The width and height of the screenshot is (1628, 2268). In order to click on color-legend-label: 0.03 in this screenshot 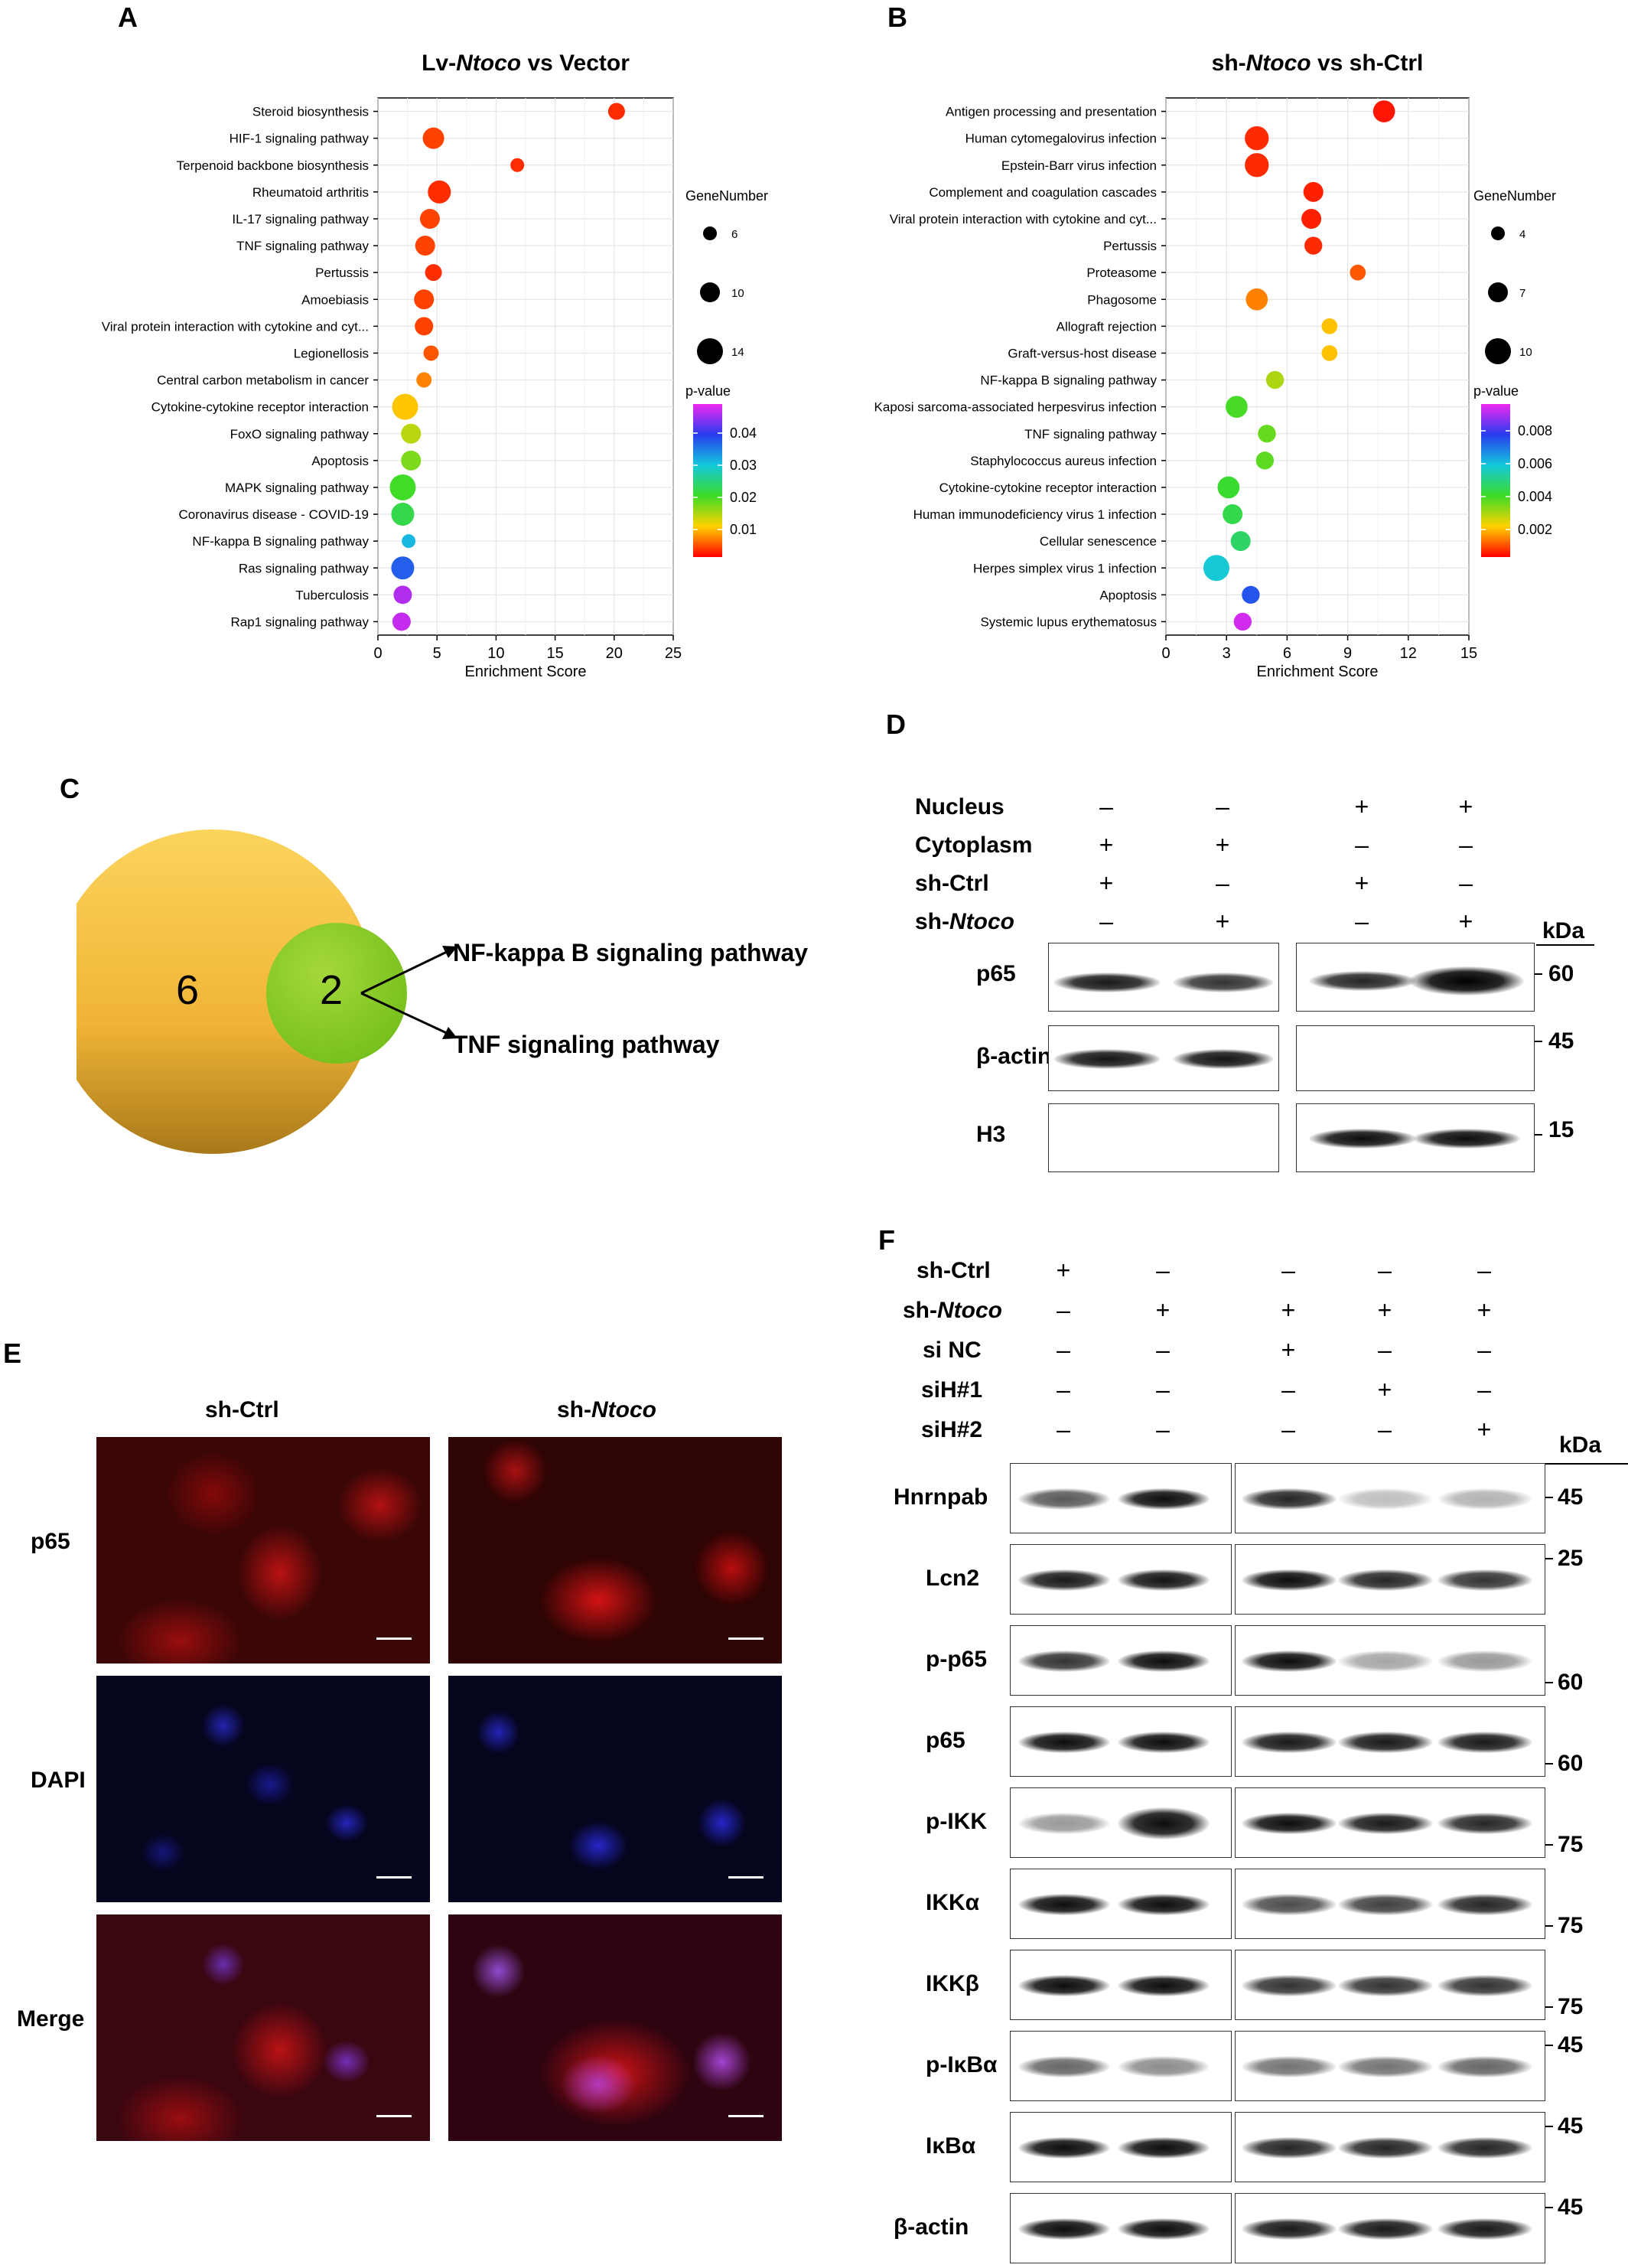, I will do `click(743, 465)`.